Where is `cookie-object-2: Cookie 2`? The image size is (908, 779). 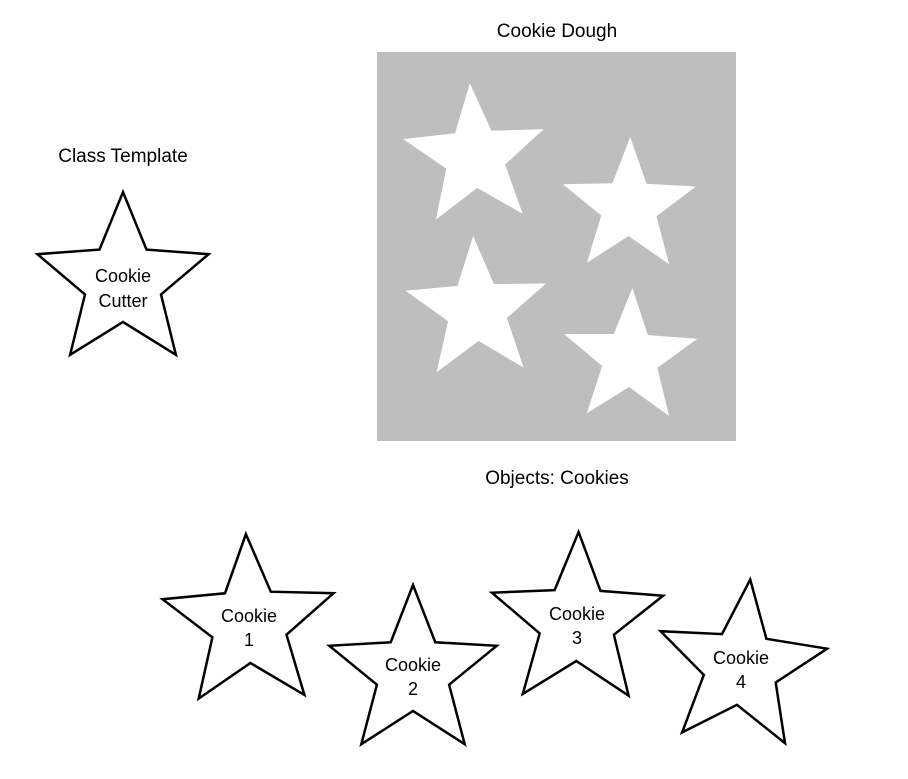 cookie-object-2: Cookie 2 is located at coordinates (412, 664).